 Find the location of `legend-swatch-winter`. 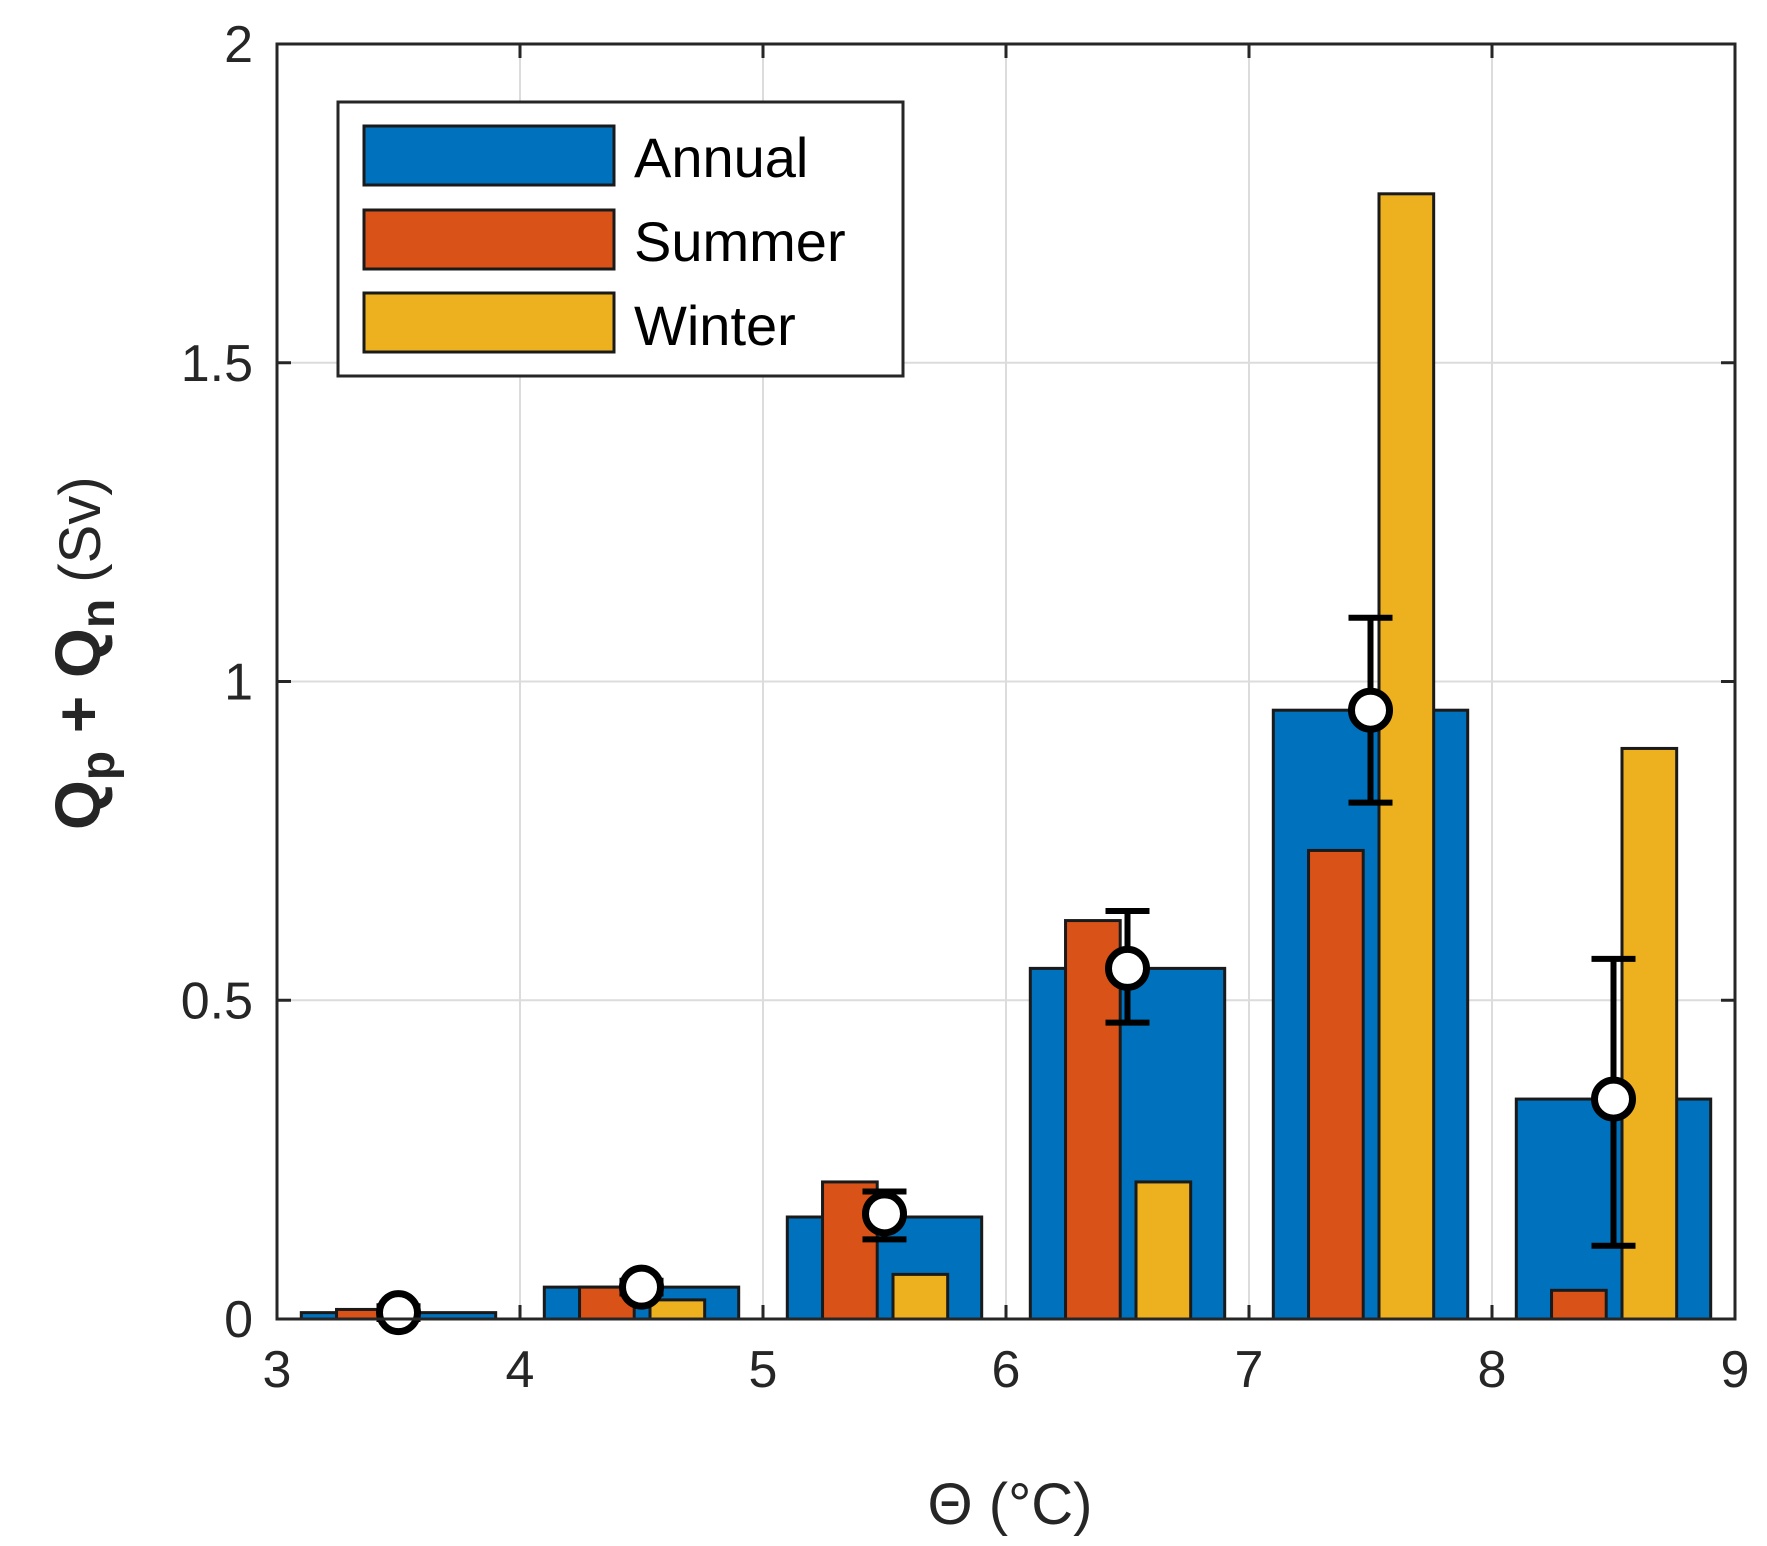

legend-swatch-winter is located at coordinates (489, 322).